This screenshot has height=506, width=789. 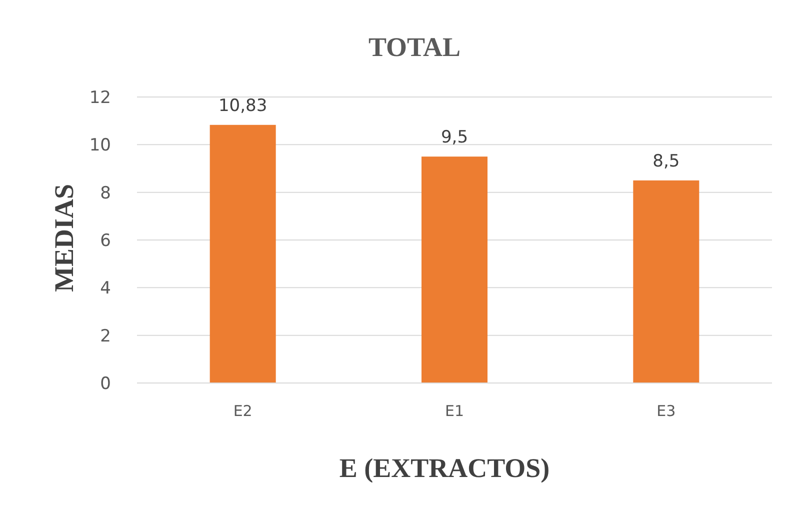 I want to click on y-tick-label: 6, so click(x=105, y=240).